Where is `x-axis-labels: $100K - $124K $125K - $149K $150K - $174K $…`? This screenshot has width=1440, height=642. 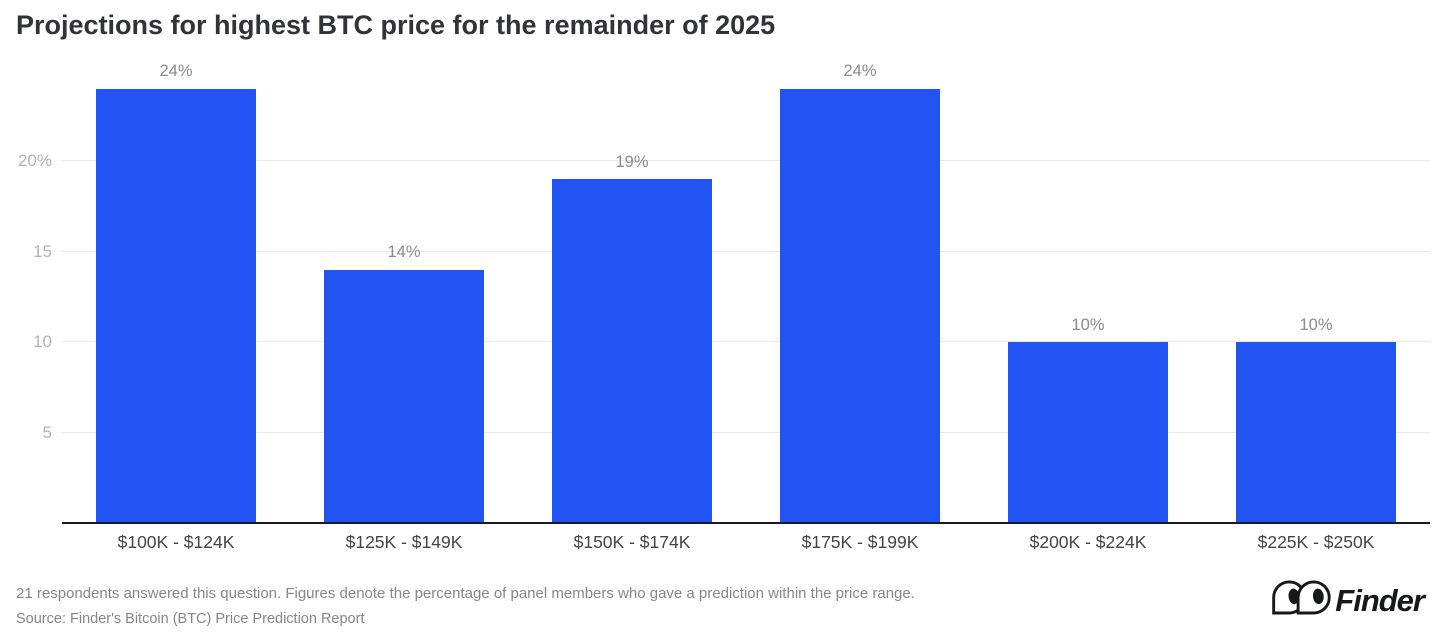 x-axis-labels: $100K - $124K $125K - $149K $150K - $174K $… is located at coordinates (746, 542).